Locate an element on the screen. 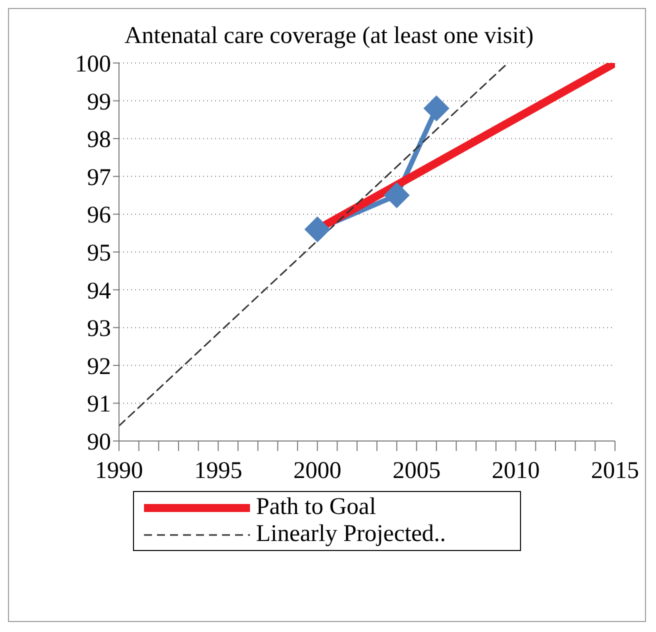 This screenshot has width=656, height=632. chart-title: Antenatal care coverage (at least one visit) is located at coordinates (329, 36).